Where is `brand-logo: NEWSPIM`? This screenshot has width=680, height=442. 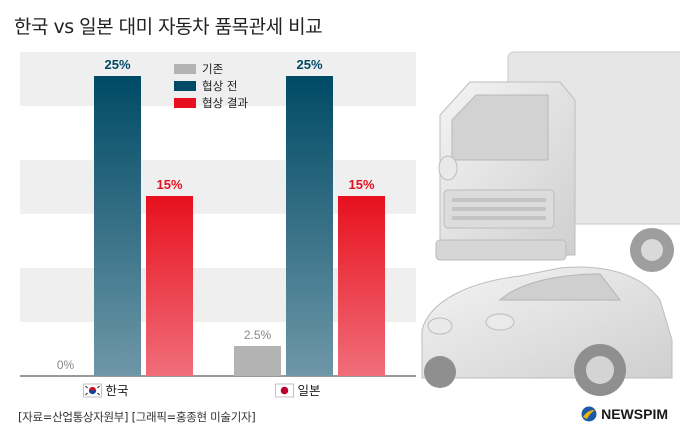 brand-logo: NEWSPIM is located at coordinates (624, 414).